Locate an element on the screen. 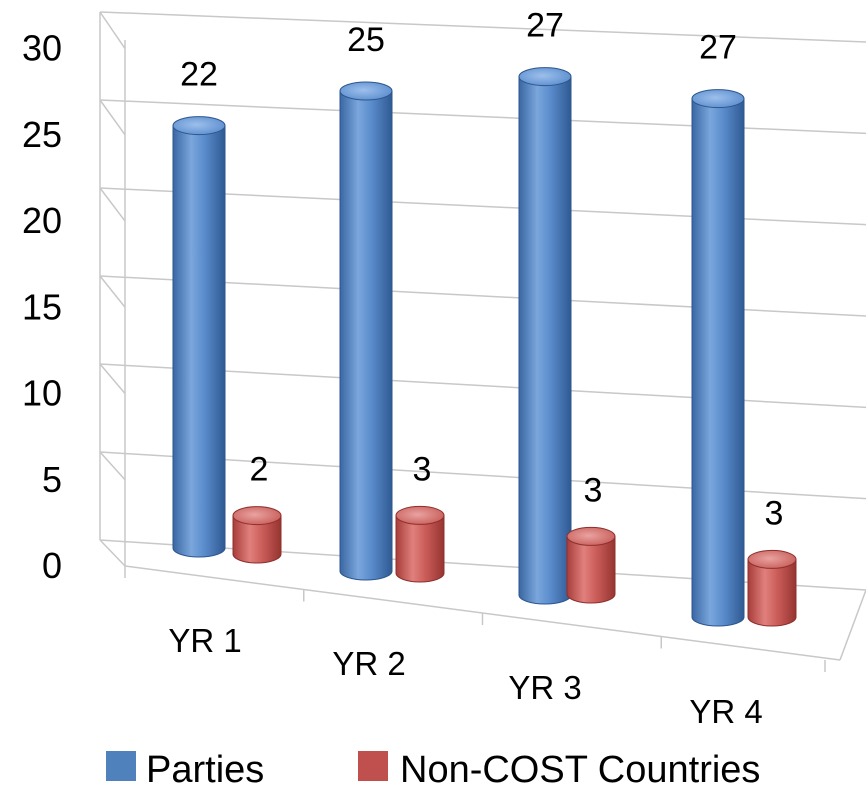 Image resolution: width=866 pixels, height=799 pixels. y-tick-label: 15 is located at coordinates (42, 306).